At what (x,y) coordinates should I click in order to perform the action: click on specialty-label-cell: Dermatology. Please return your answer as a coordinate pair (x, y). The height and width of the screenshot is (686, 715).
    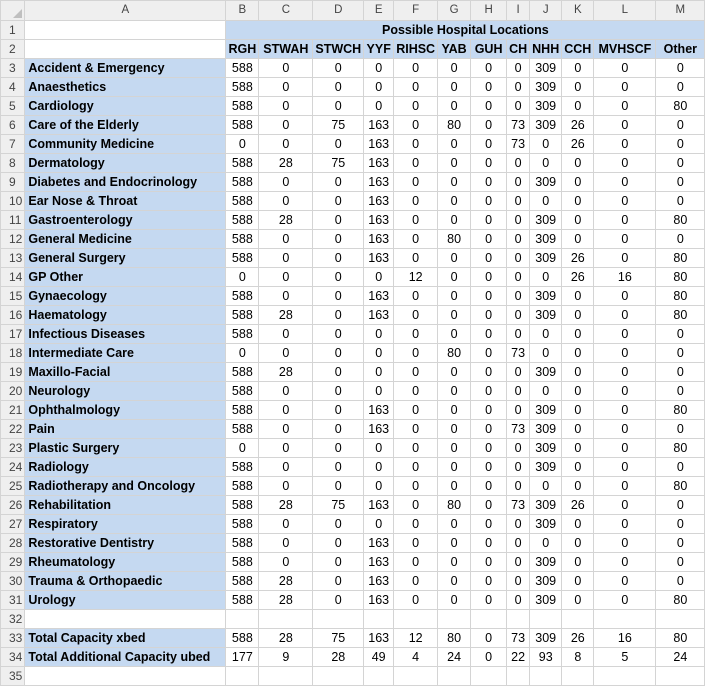
    Looking at the image, I should click on (125, 163).